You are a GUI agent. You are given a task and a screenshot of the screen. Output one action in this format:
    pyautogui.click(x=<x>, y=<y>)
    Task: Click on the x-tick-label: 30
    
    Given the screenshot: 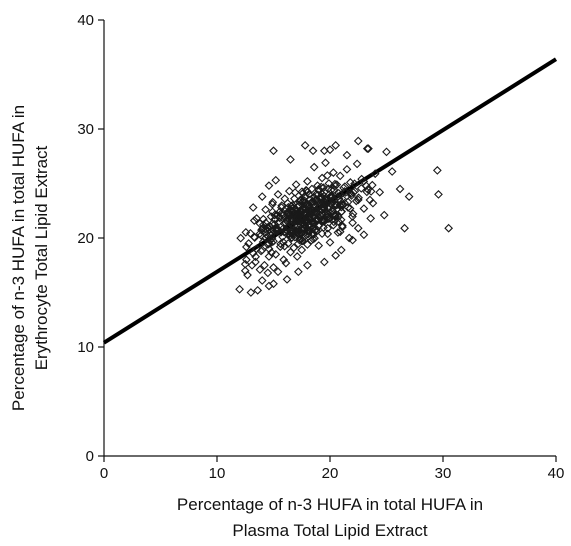 What is the action you would take?
    pyautogui.click(x=443, y=473)
    